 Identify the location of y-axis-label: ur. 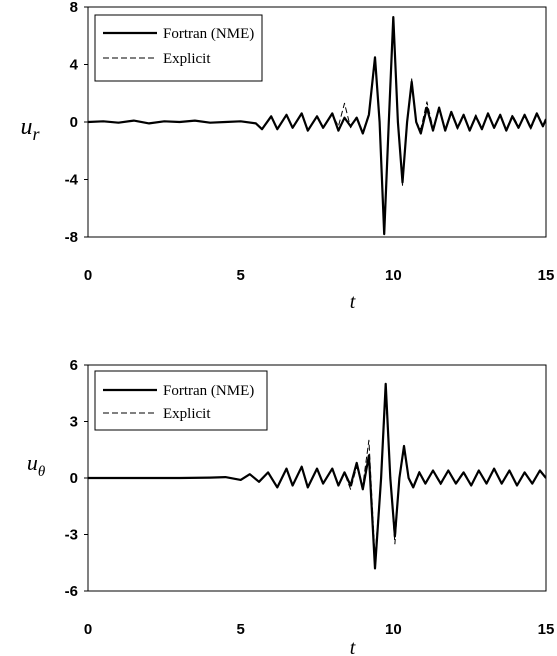
(30, 129).